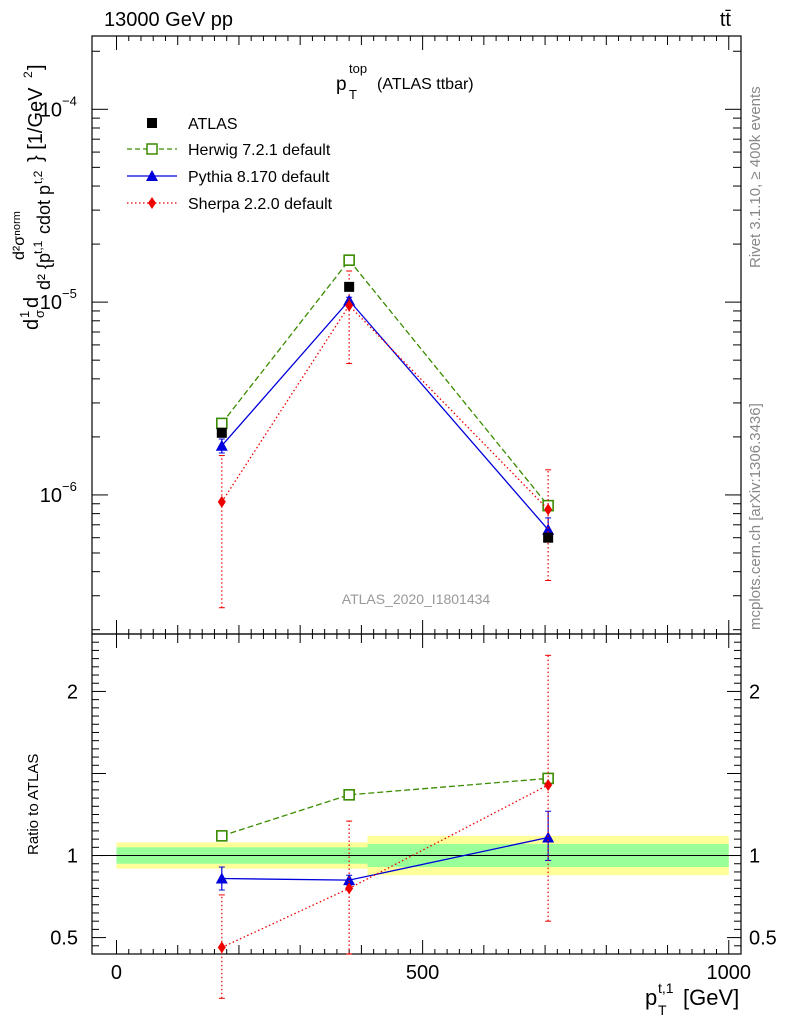  I want to click on title-main: p, so click(341, 84).